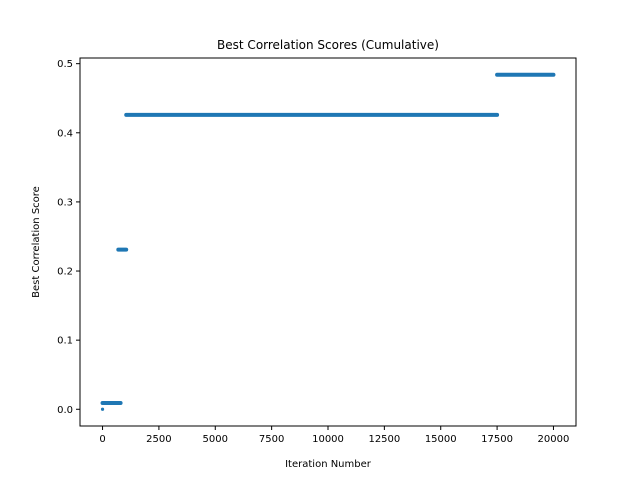  I want to click on chart-title: Best Correlation Scores (Cumulative), so click(328, 45).